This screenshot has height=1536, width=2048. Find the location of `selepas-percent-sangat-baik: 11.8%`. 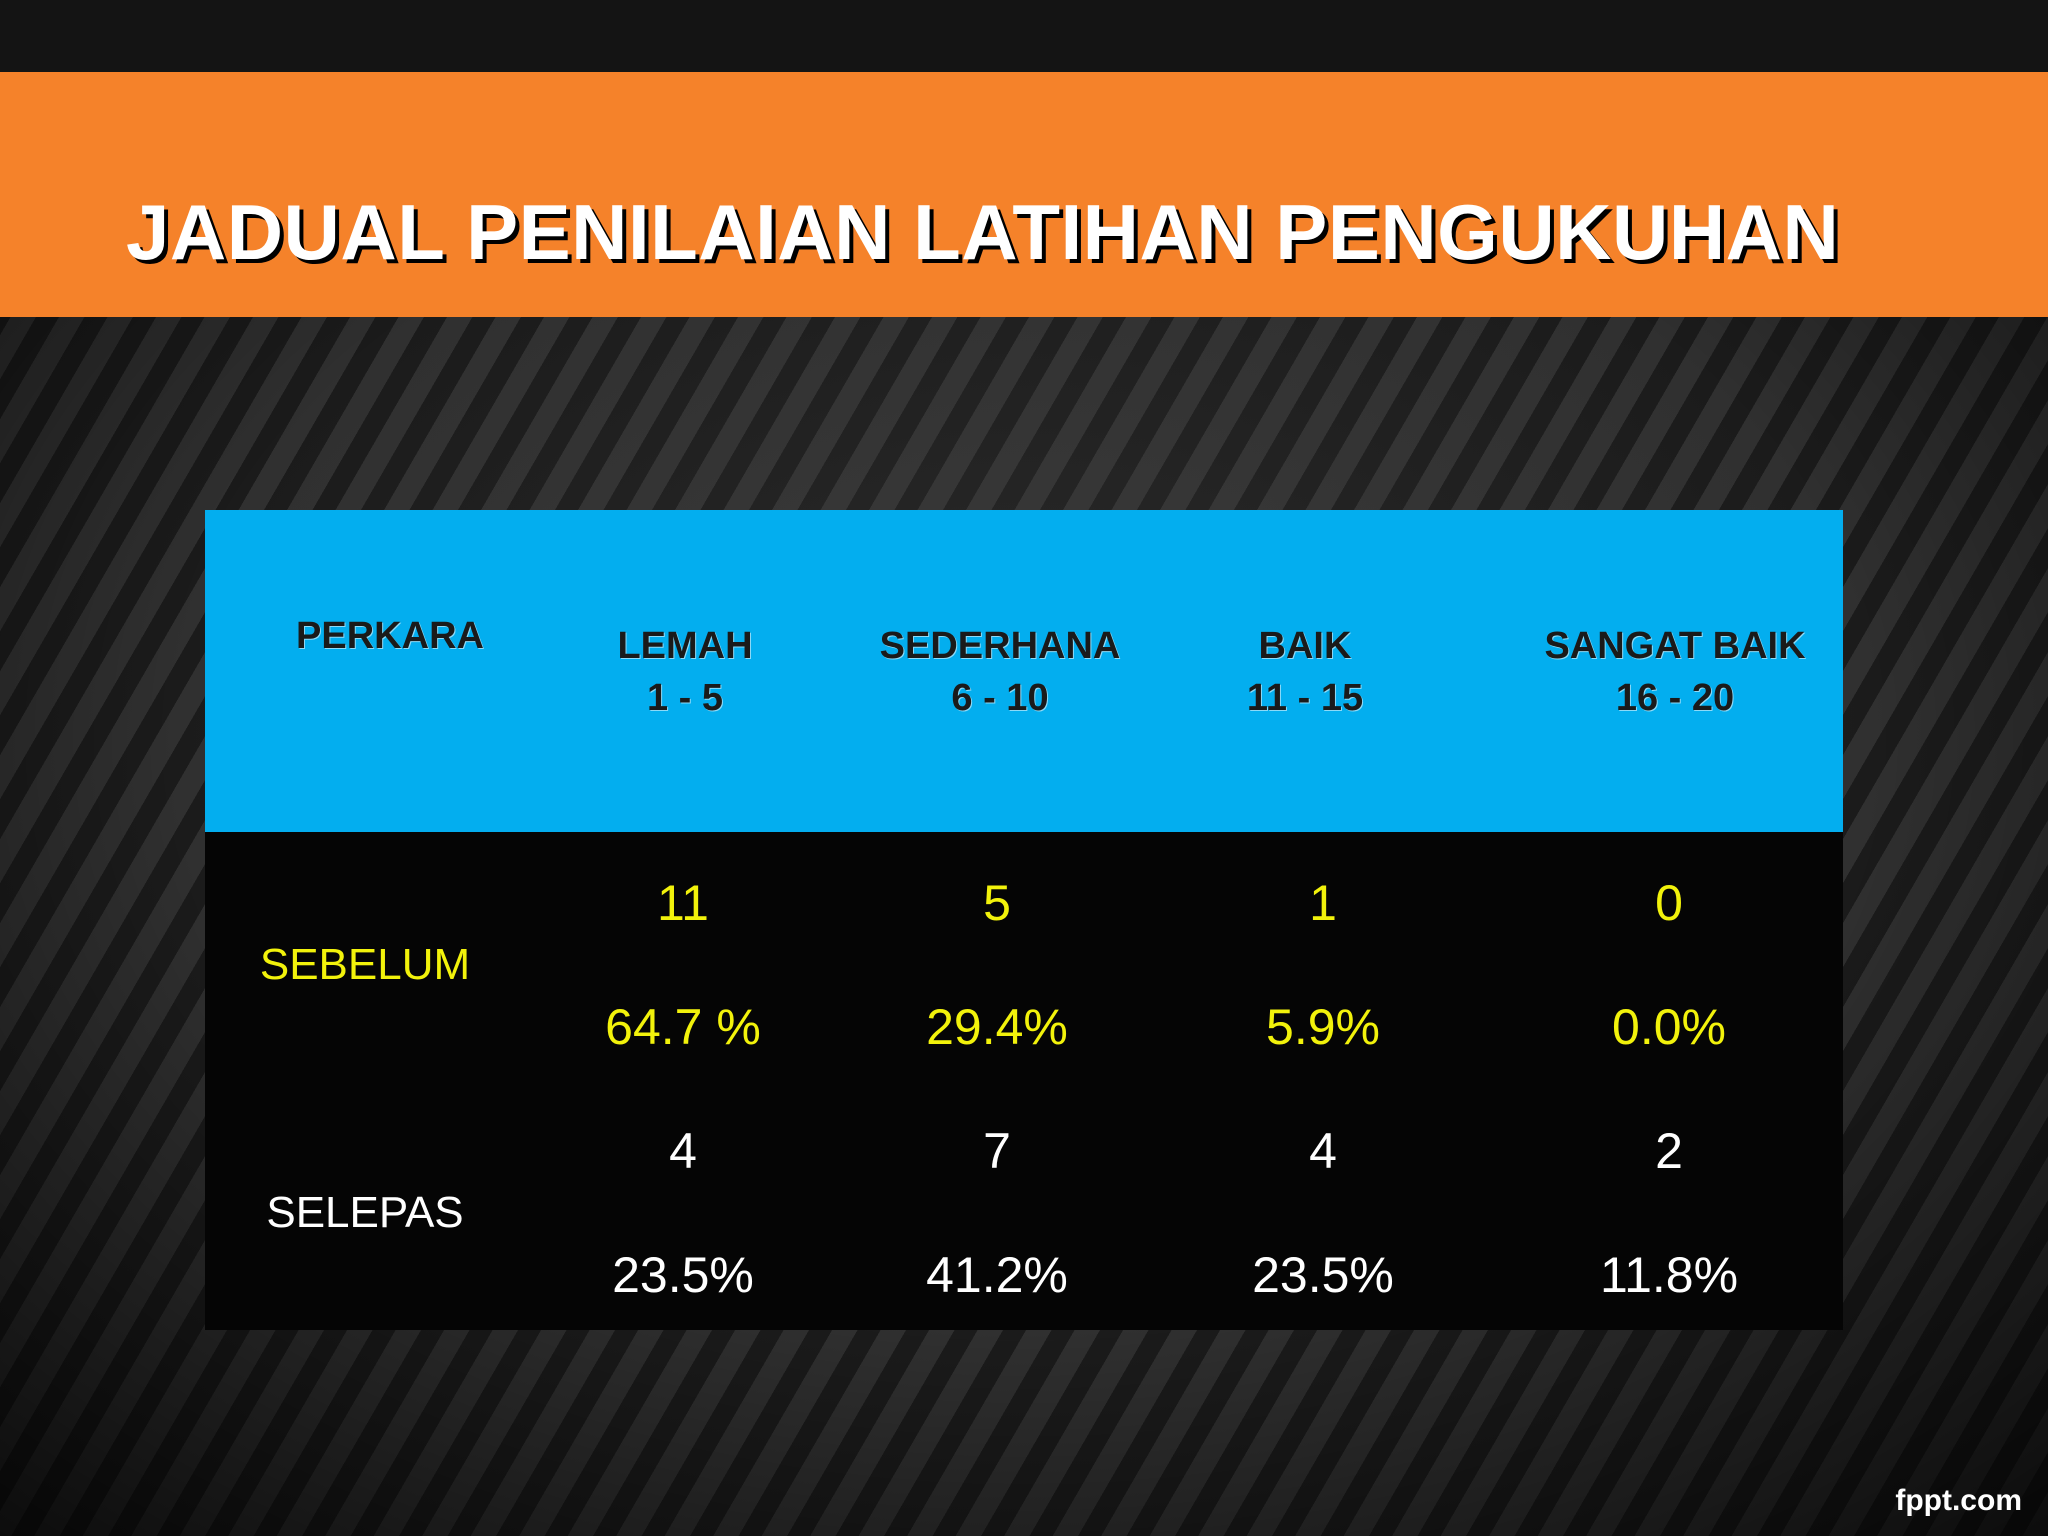

selepas-percent-sangat-baik: 11.8% is located at coordinates (1669, 1275).